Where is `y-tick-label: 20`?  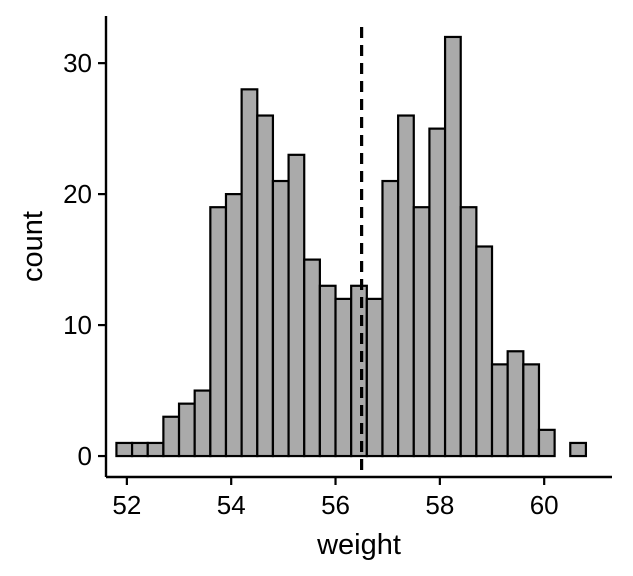
y-tick-label: 20 is located at coordinates (77, 194).